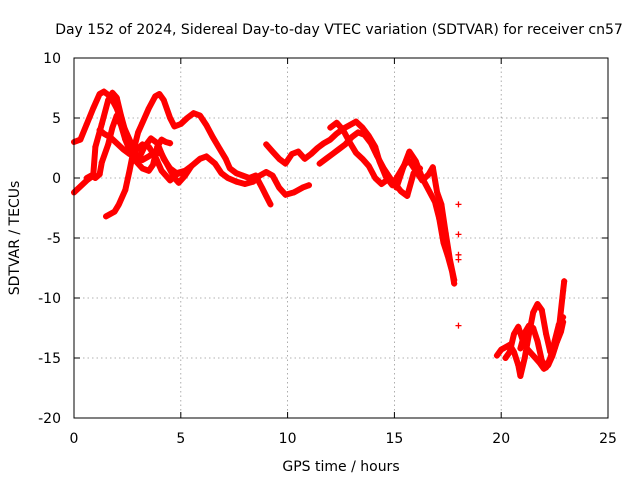 The image size is (640, 480). Describe the element at coordinates (340, 467) in the screenshot. I see `x-axis-label: GPS time / hours` at that location.